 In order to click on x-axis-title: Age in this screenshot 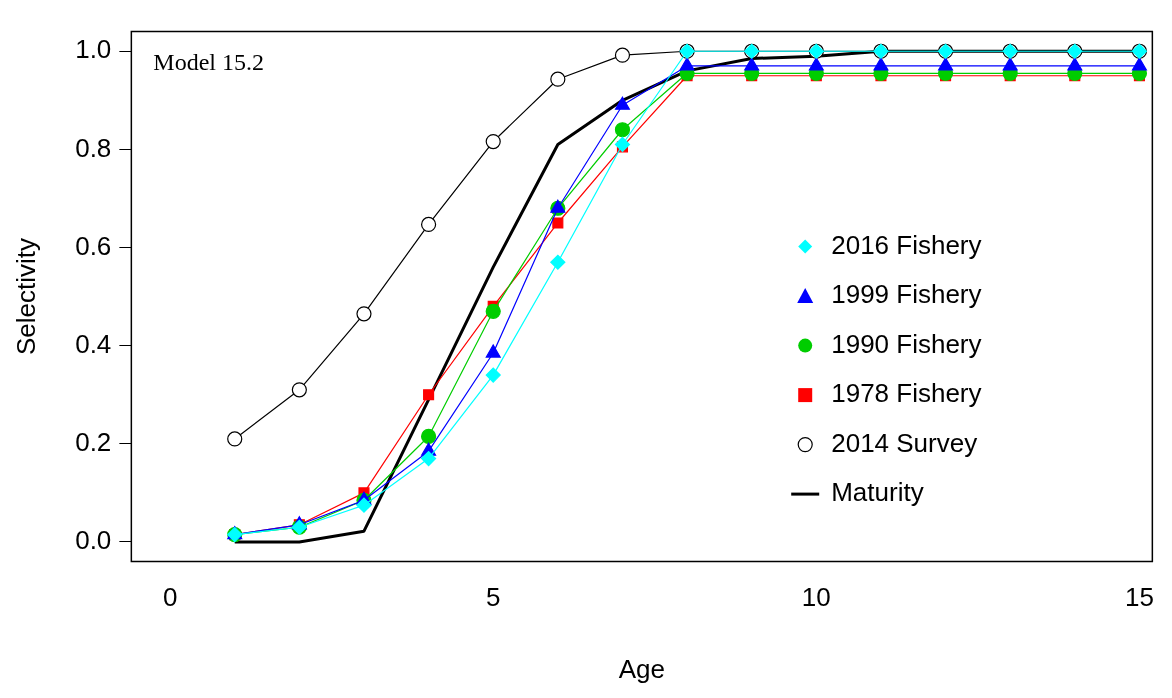, I will do `click(641, 668)`.